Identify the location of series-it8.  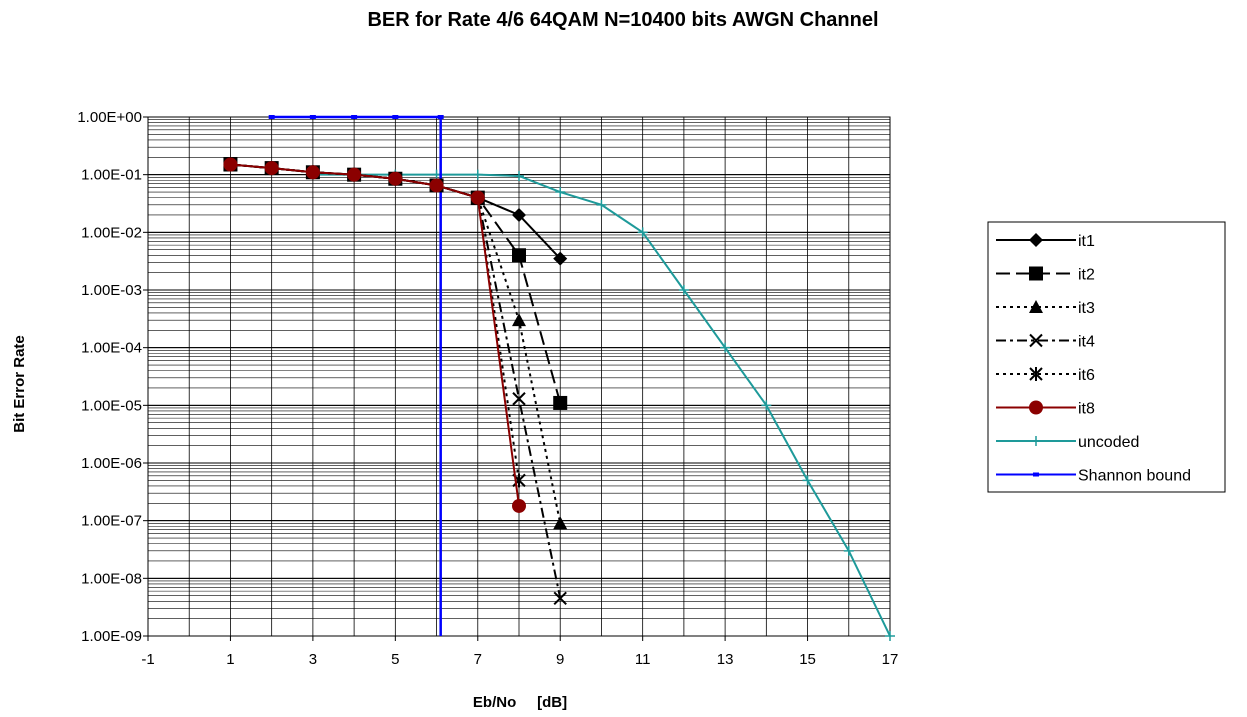
(374, 335).